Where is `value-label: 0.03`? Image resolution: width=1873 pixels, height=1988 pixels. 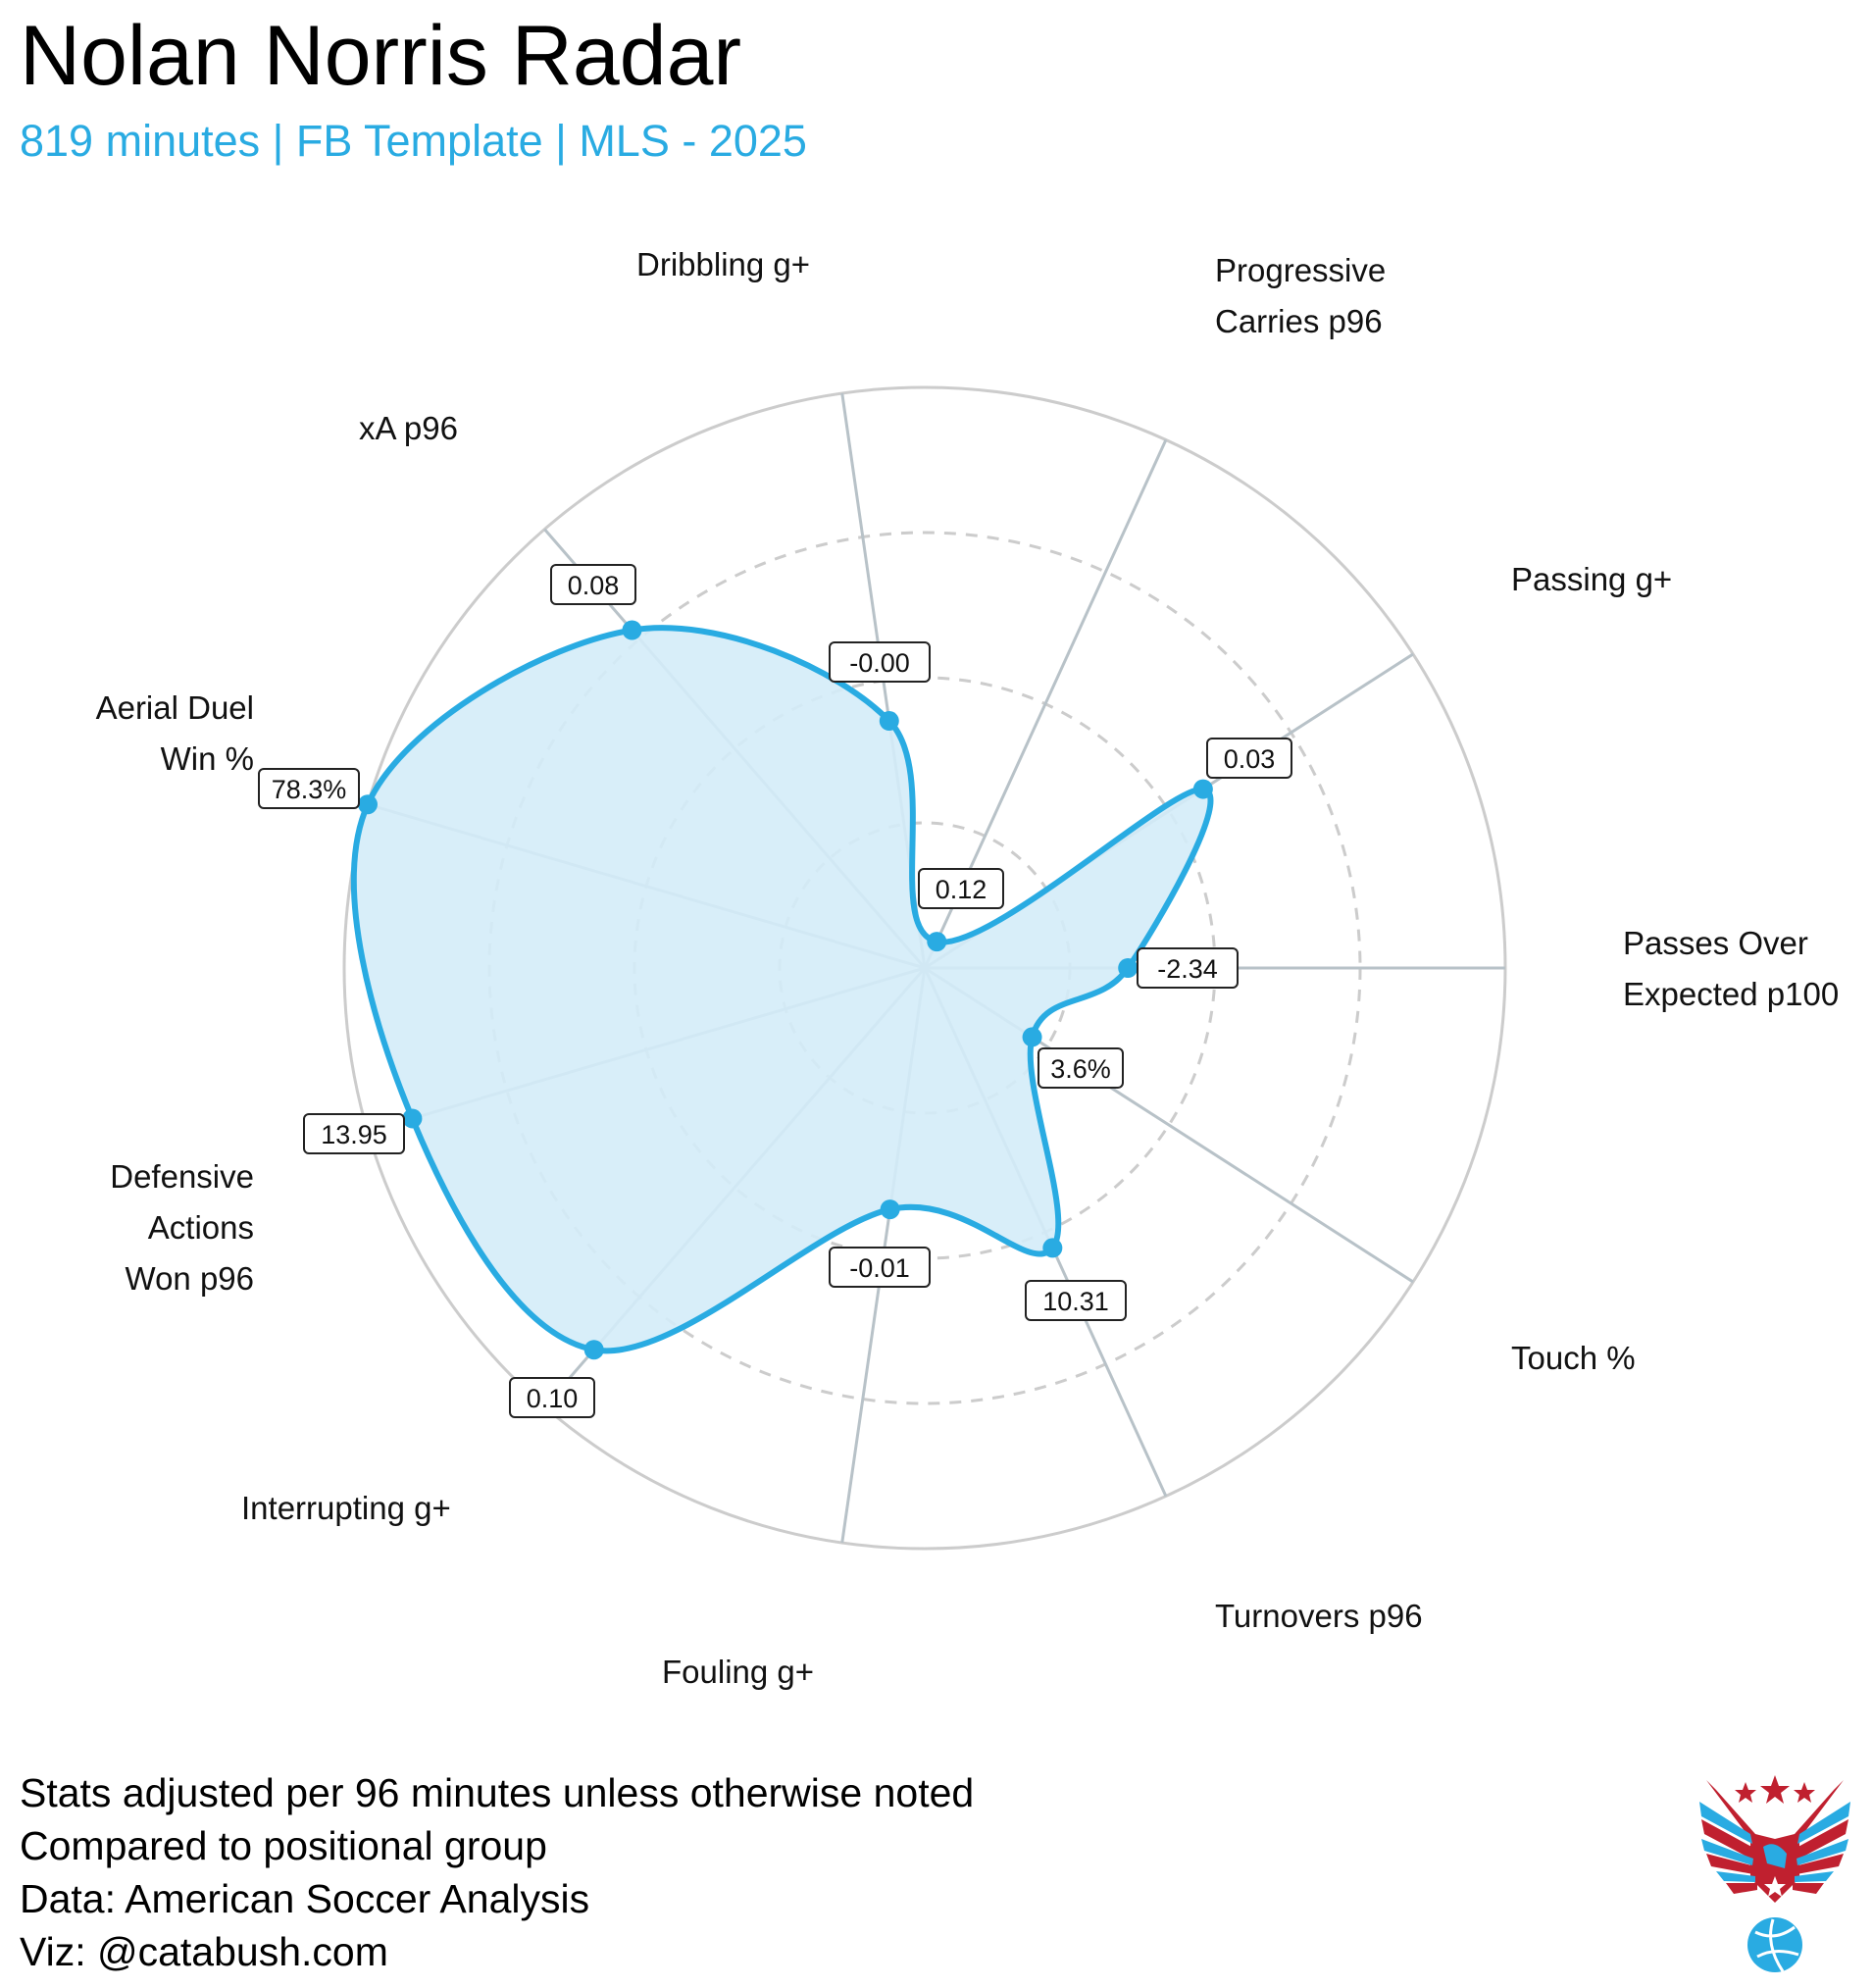 value-label: 0.03 is located at coordinates (1250, 759).